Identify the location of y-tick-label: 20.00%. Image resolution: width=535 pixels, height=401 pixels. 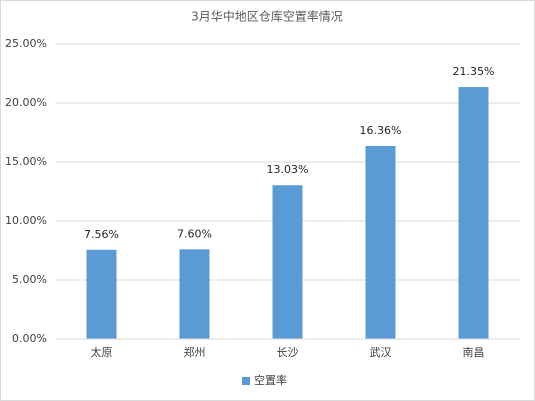
(26, 102).